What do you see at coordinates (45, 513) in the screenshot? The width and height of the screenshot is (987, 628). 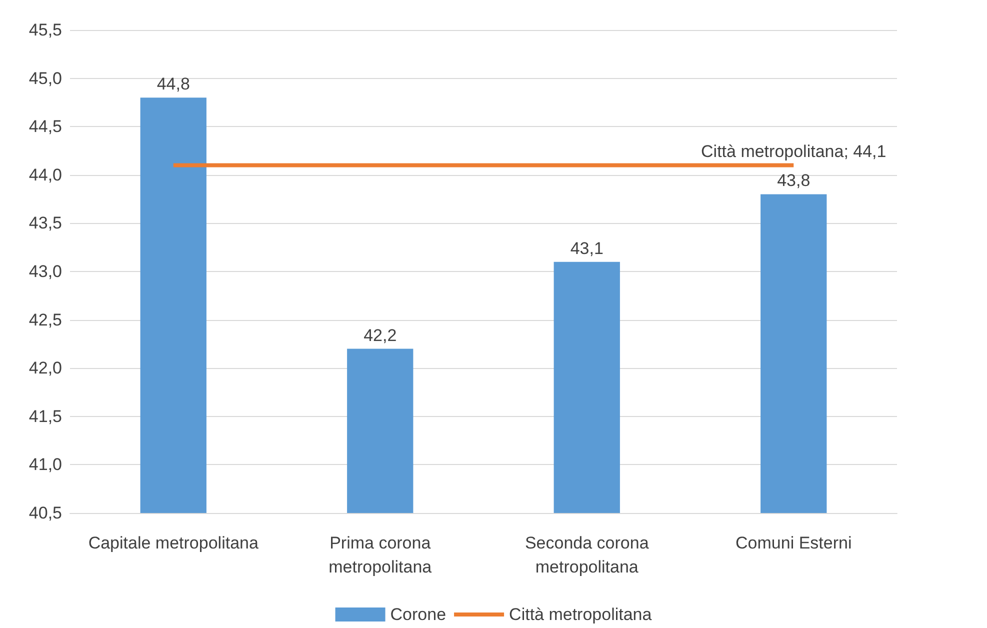 I see `y-tick-label: 40,5` at bounding box center [45, 513].